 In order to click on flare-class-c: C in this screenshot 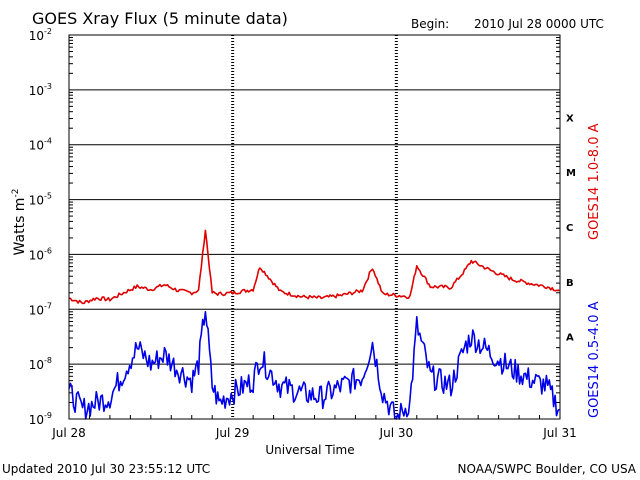, I will do `click(569, 228)`.